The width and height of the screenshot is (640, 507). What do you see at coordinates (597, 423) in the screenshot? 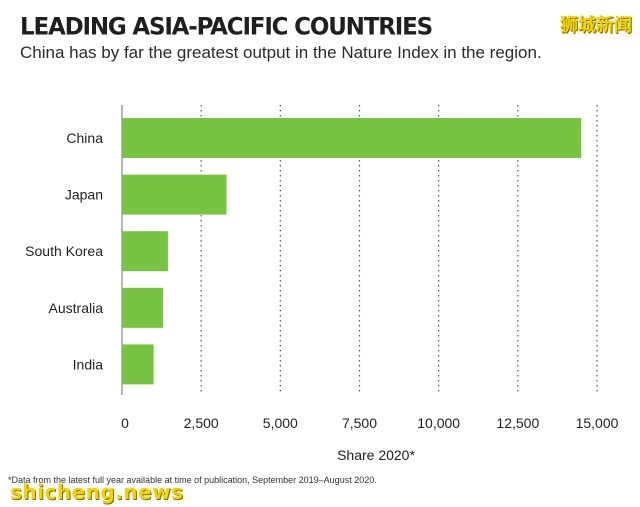
I see `x-tick-label: 15,000` at bounding box center [597, 423].